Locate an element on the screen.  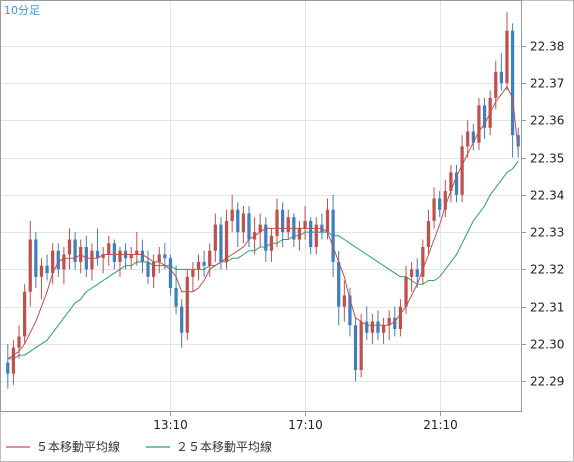
legend: ５本移動平均線 ２５本移動平均線 is located at coordinates (139, 446).